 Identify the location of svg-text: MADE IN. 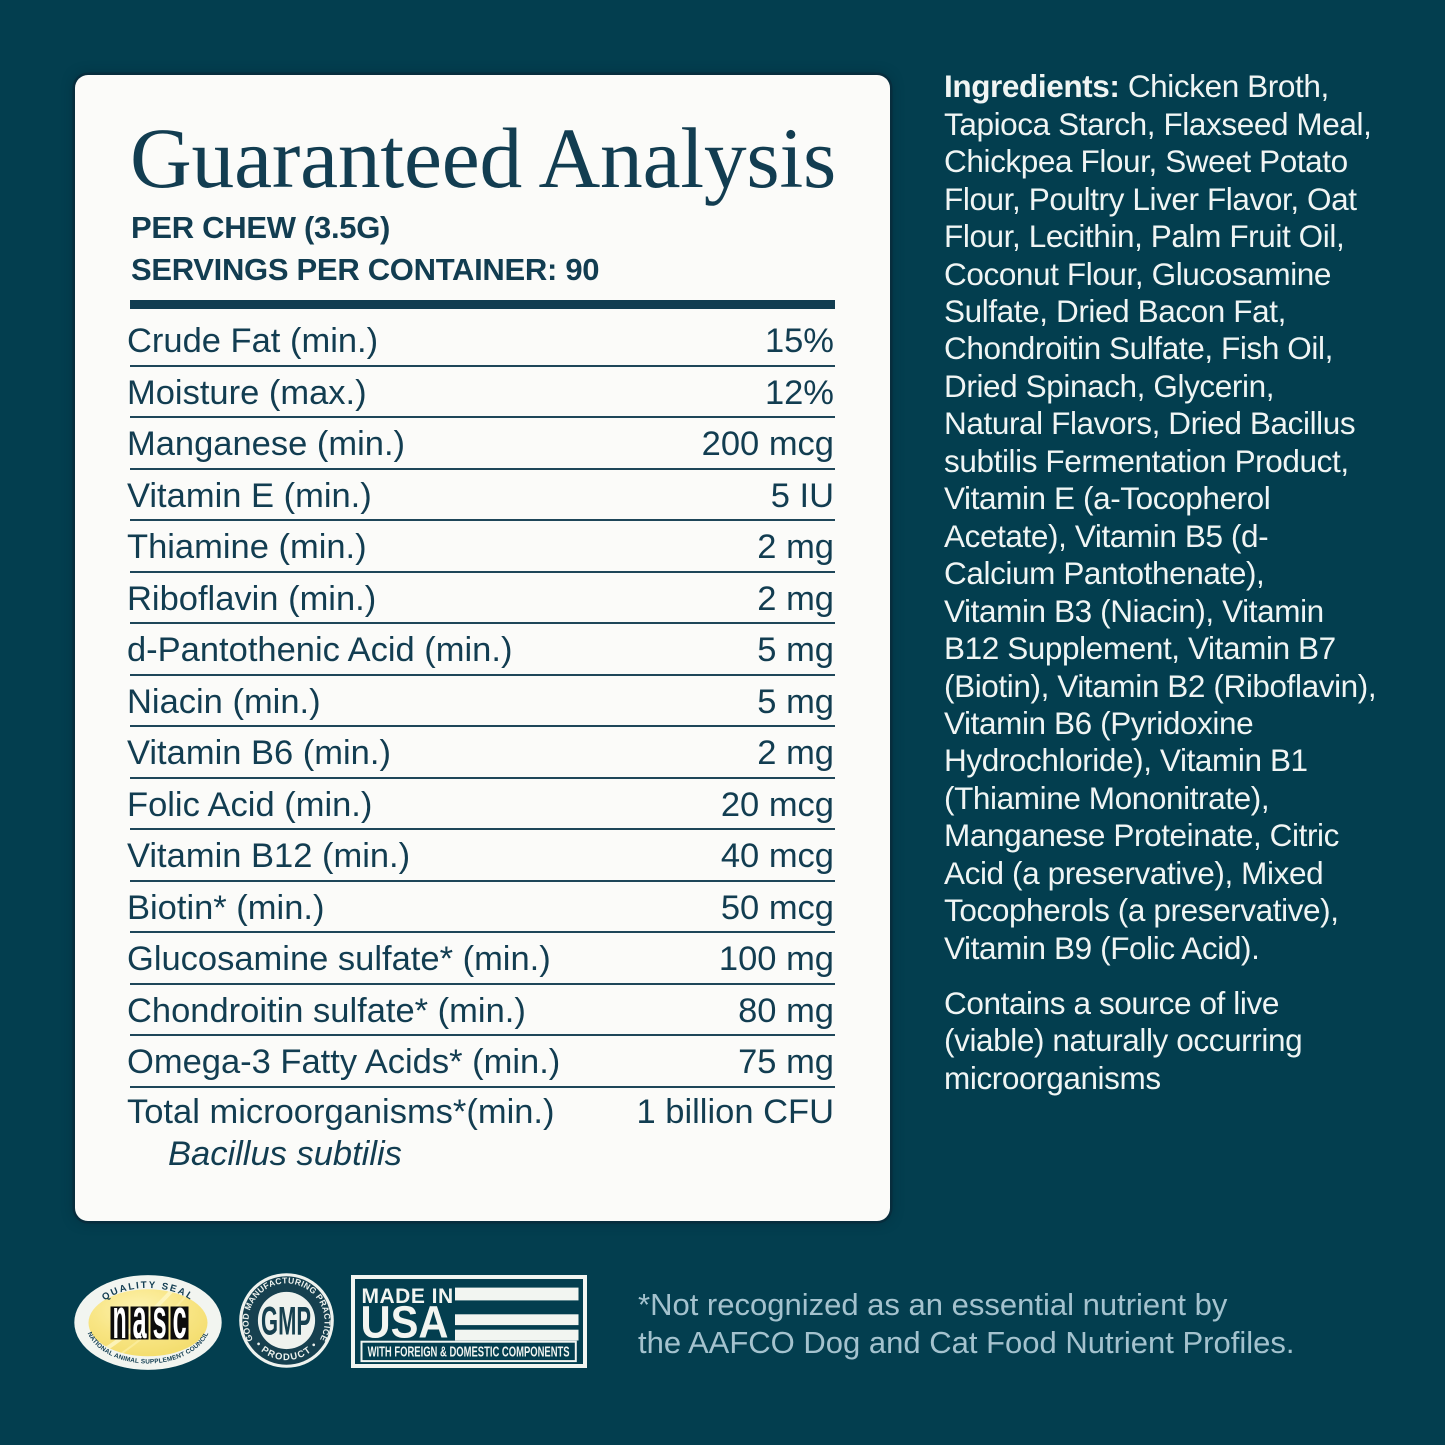
(408, 1296).